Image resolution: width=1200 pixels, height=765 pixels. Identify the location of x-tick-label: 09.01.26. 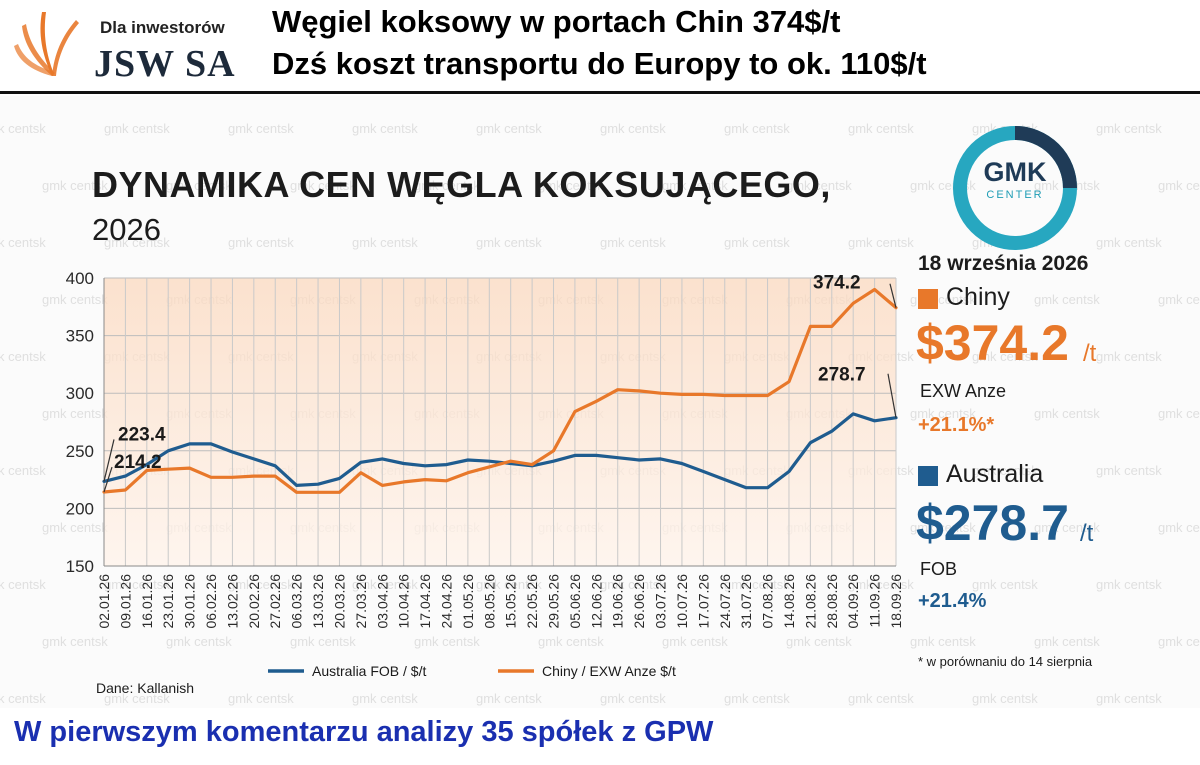
(125, 601).